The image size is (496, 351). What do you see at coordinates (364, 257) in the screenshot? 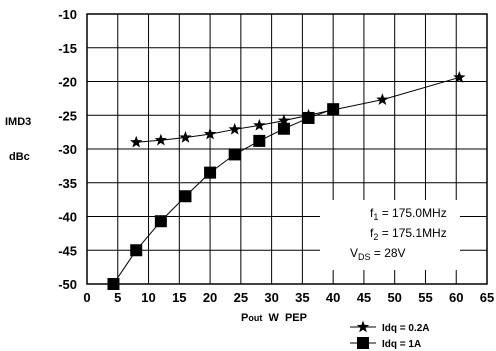
I see `annotation-vds-sub: DS` at bounding box center [364, 257].